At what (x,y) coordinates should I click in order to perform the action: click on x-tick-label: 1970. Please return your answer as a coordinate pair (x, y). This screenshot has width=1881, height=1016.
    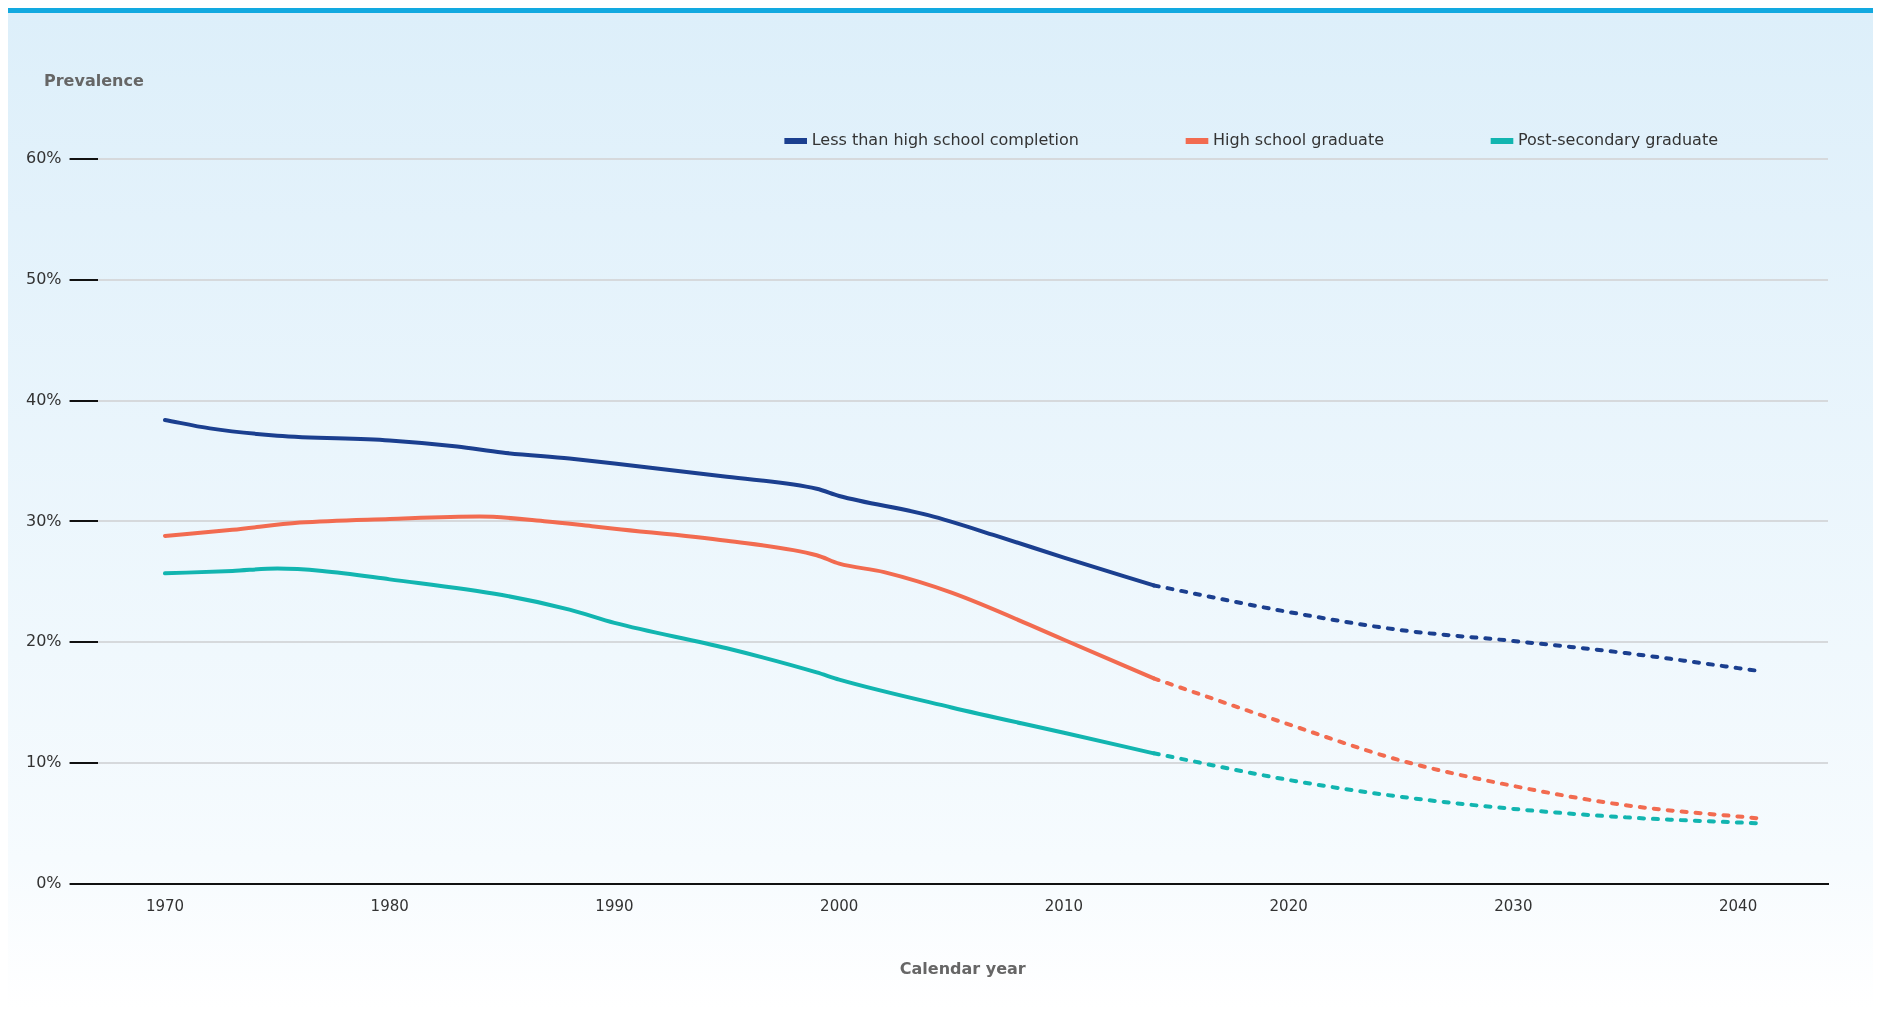
    Looking at the image, I should click on (165, 905).